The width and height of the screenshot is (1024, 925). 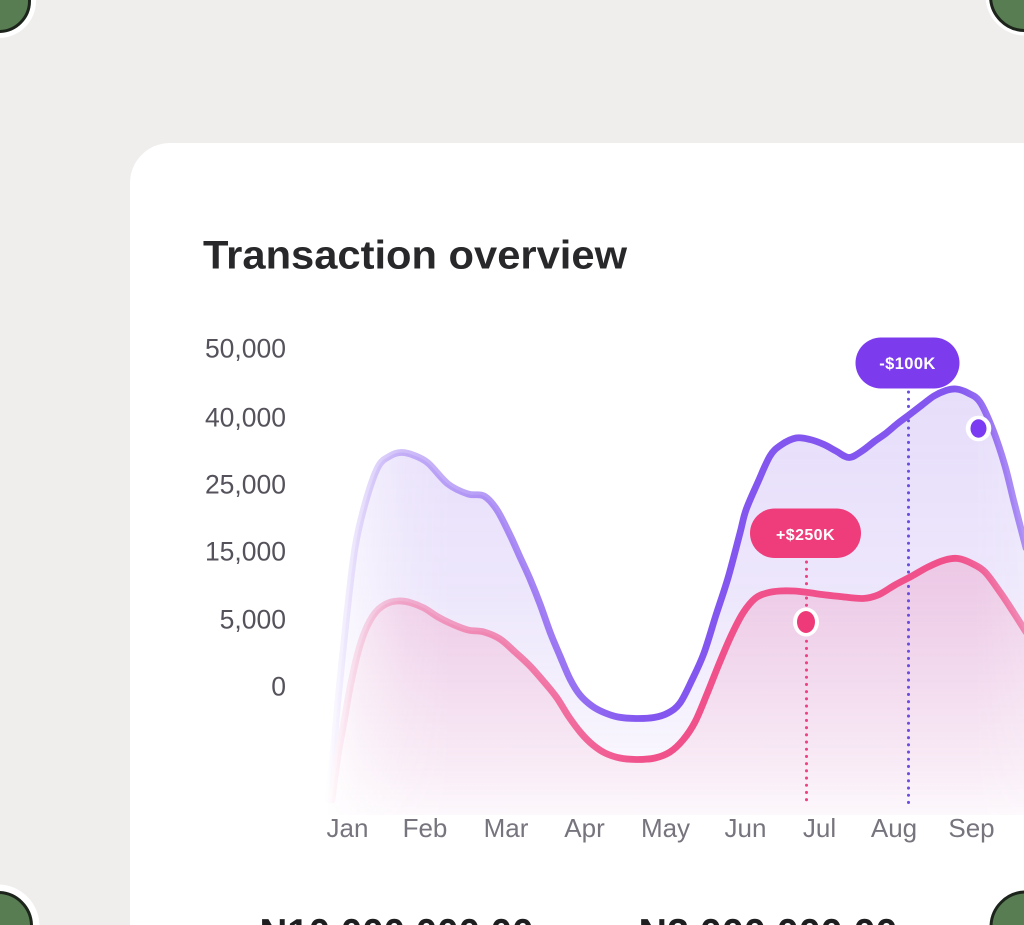 What do you see at coordinates (894, 828) in the screenshot?
I see `svg-text: Aug` at bounding box center [894, 828].